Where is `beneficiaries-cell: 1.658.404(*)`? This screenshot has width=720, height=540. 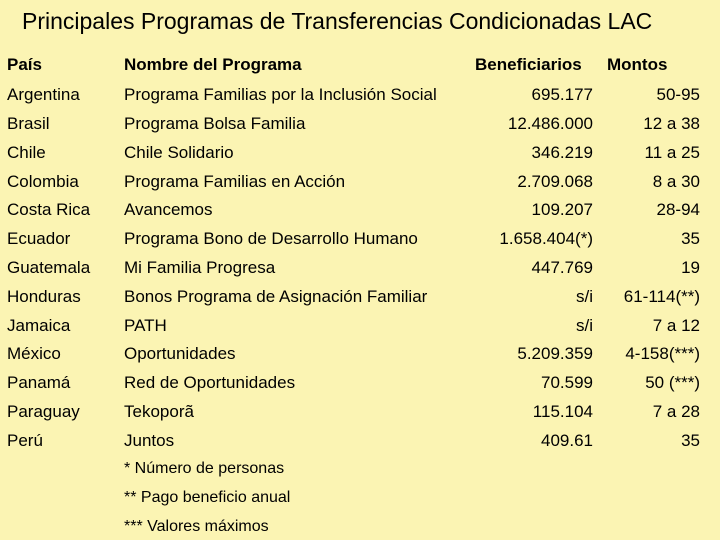
beneficiaries-cell: 1.658.404(*) is located at coordinates (546, 238).